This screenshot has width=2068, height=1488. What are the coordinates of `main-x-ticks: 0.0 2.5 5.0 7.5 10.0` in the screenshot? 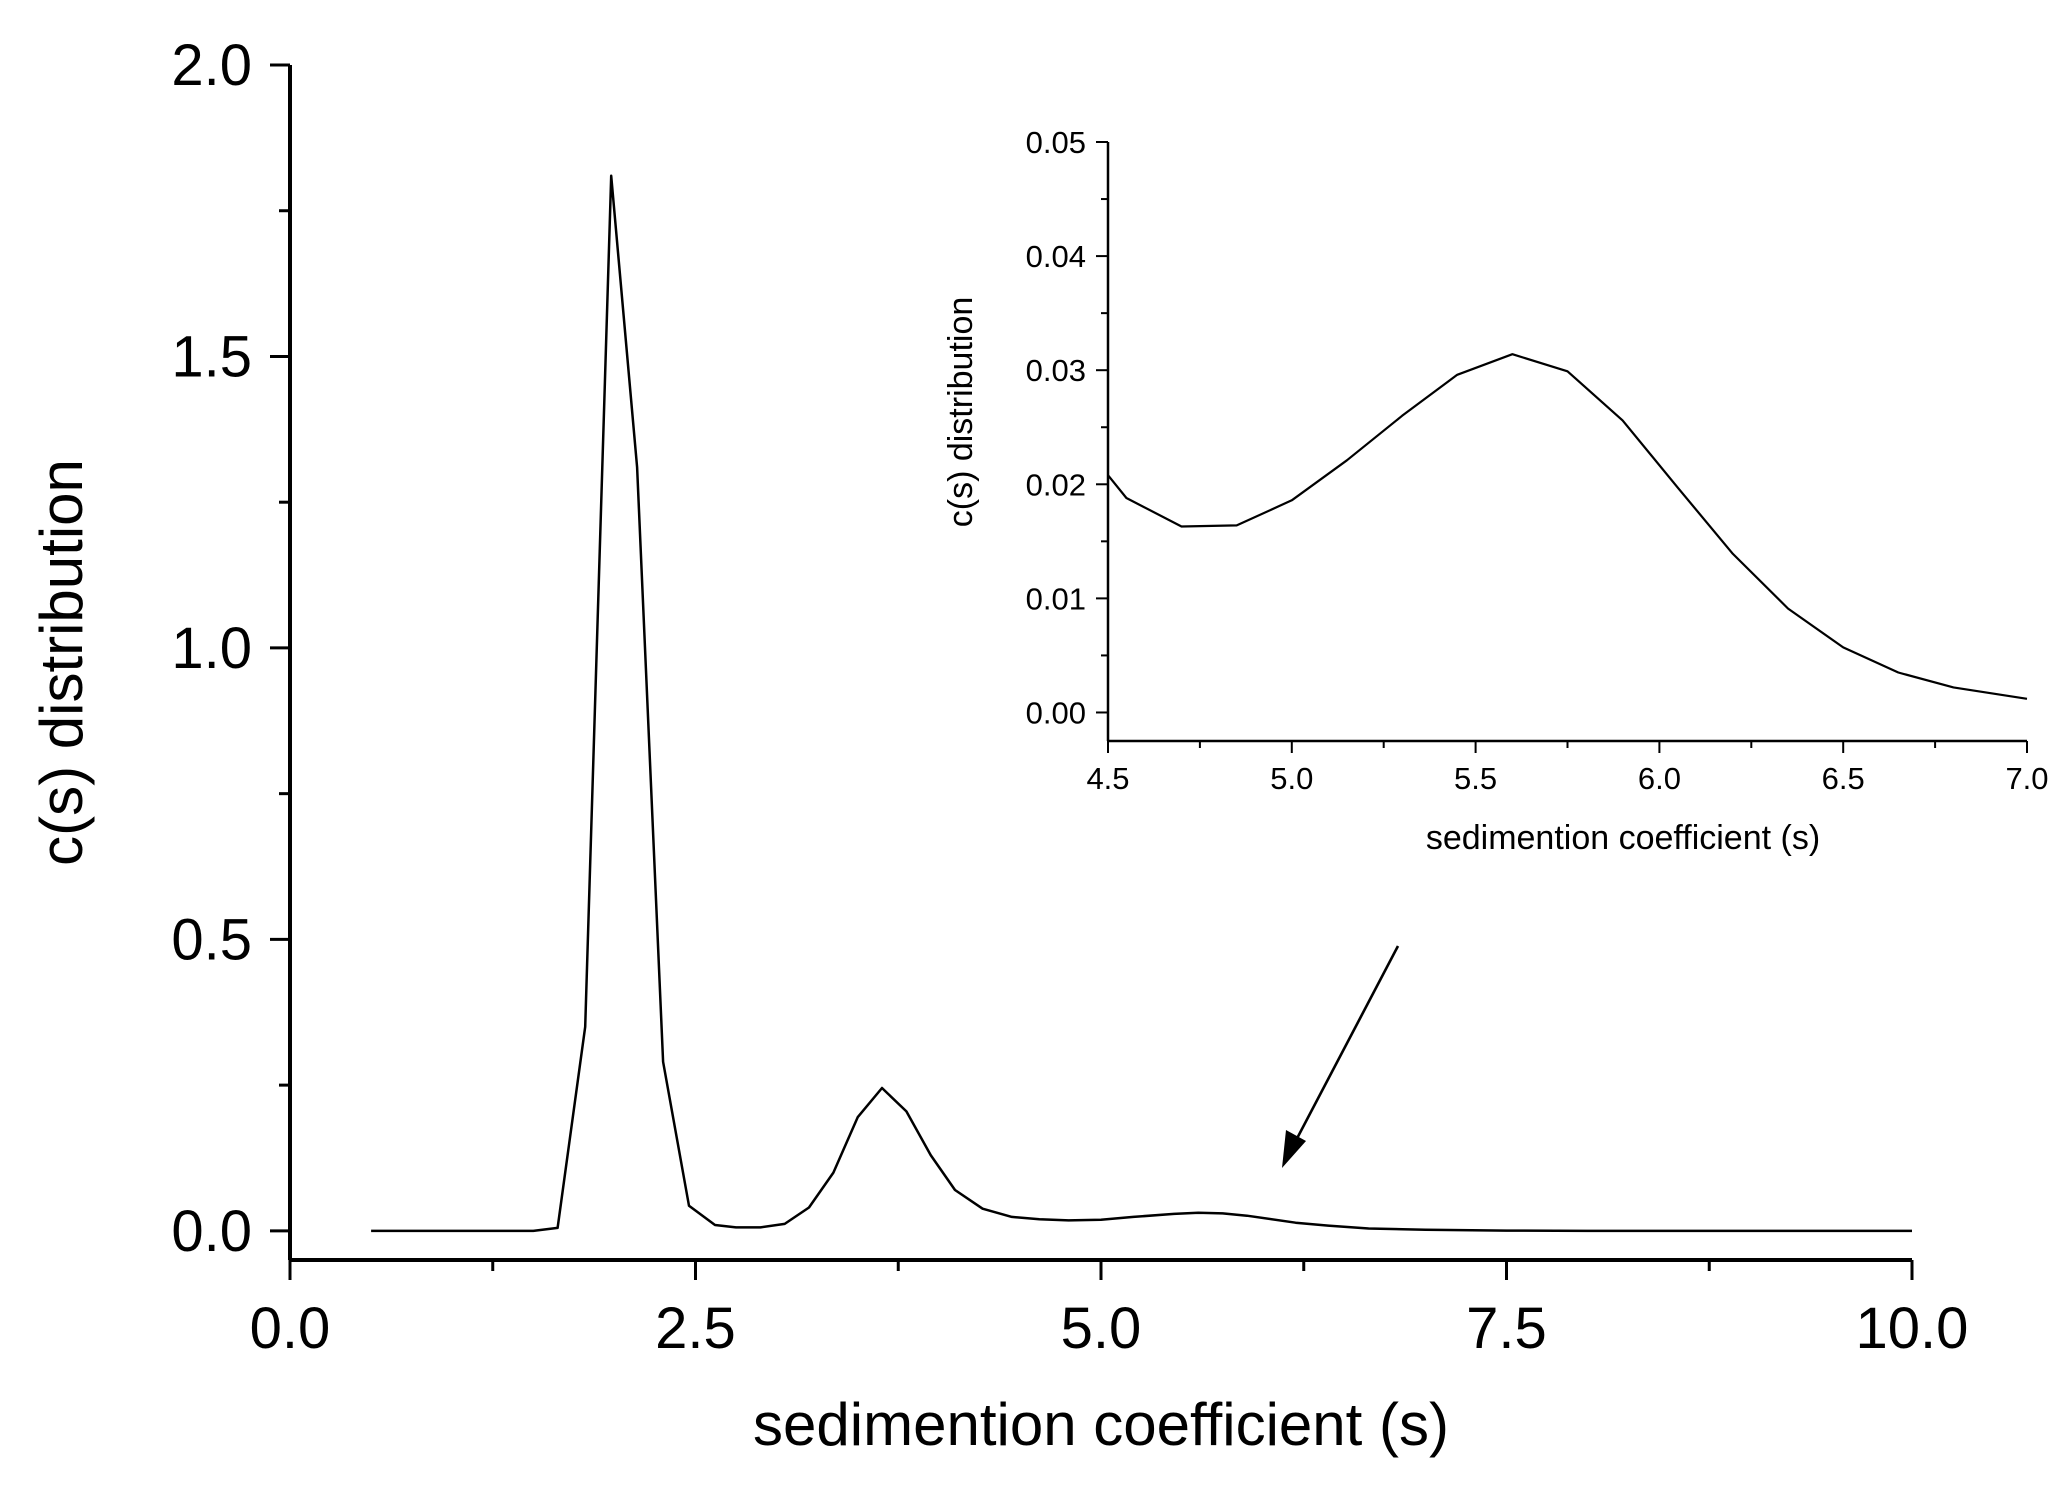 It's located at (1109, 1310).